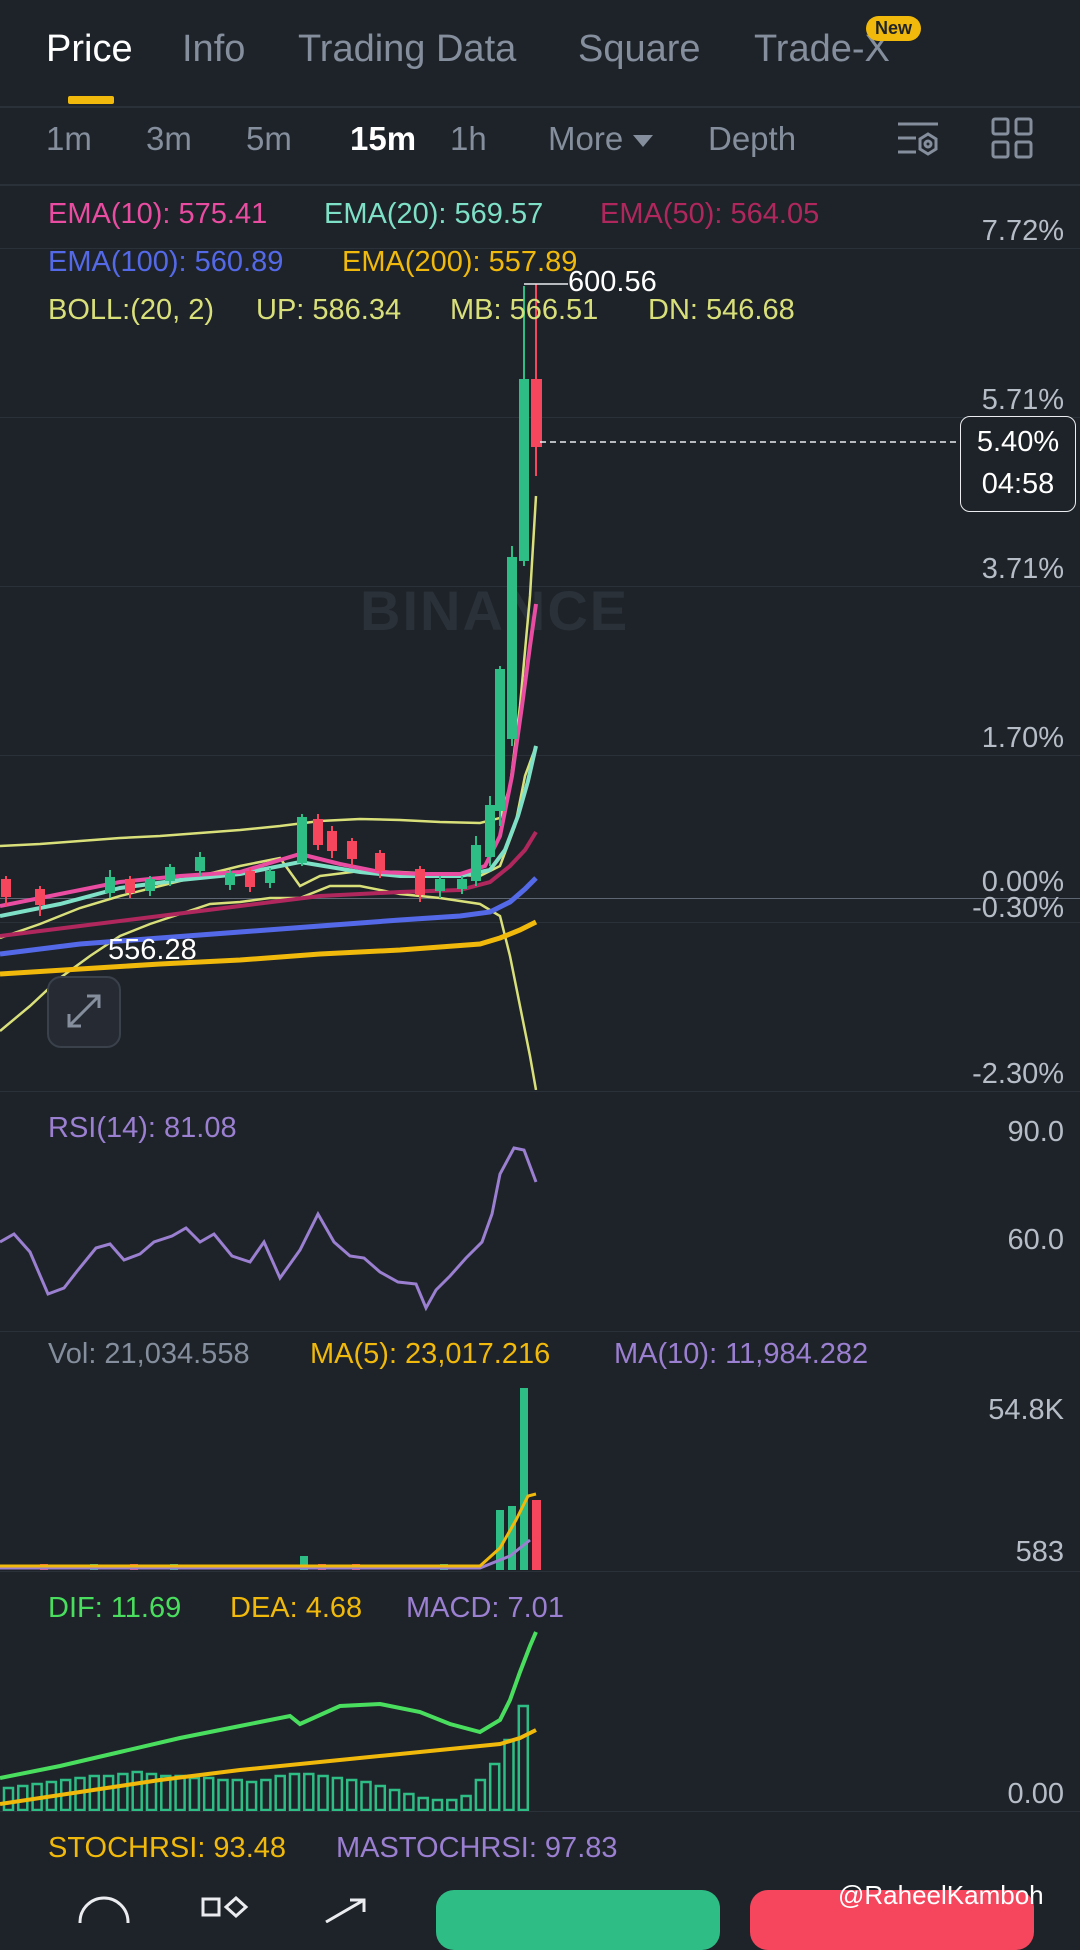  I want to click on share-icon, so click(346, 1909).